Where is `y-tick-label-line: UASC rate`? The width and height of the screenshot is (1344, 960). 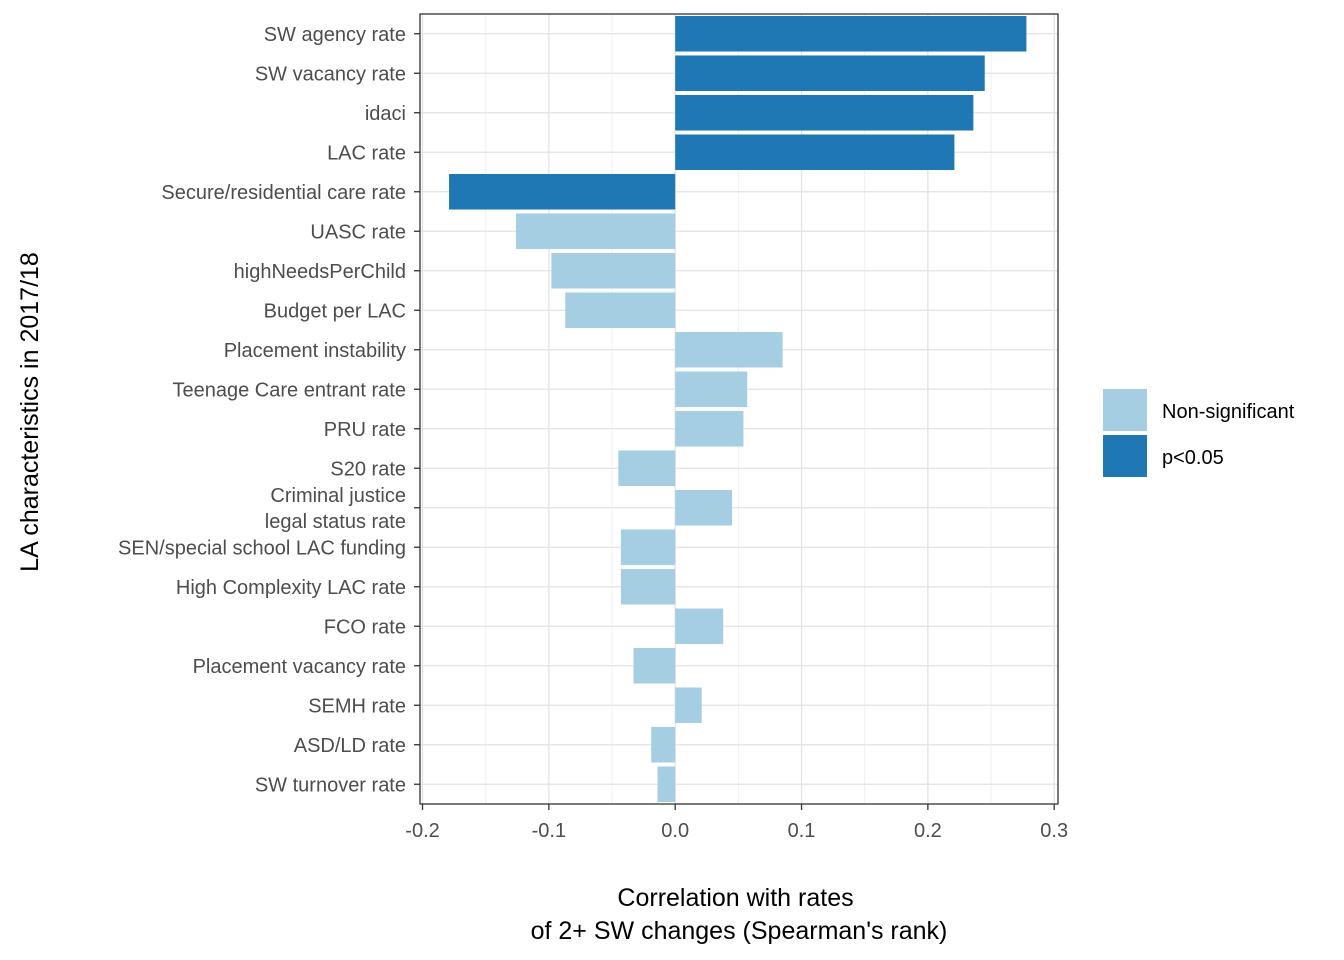
y-tick-label-line: UASC rate is located at coordinates (358, 232).